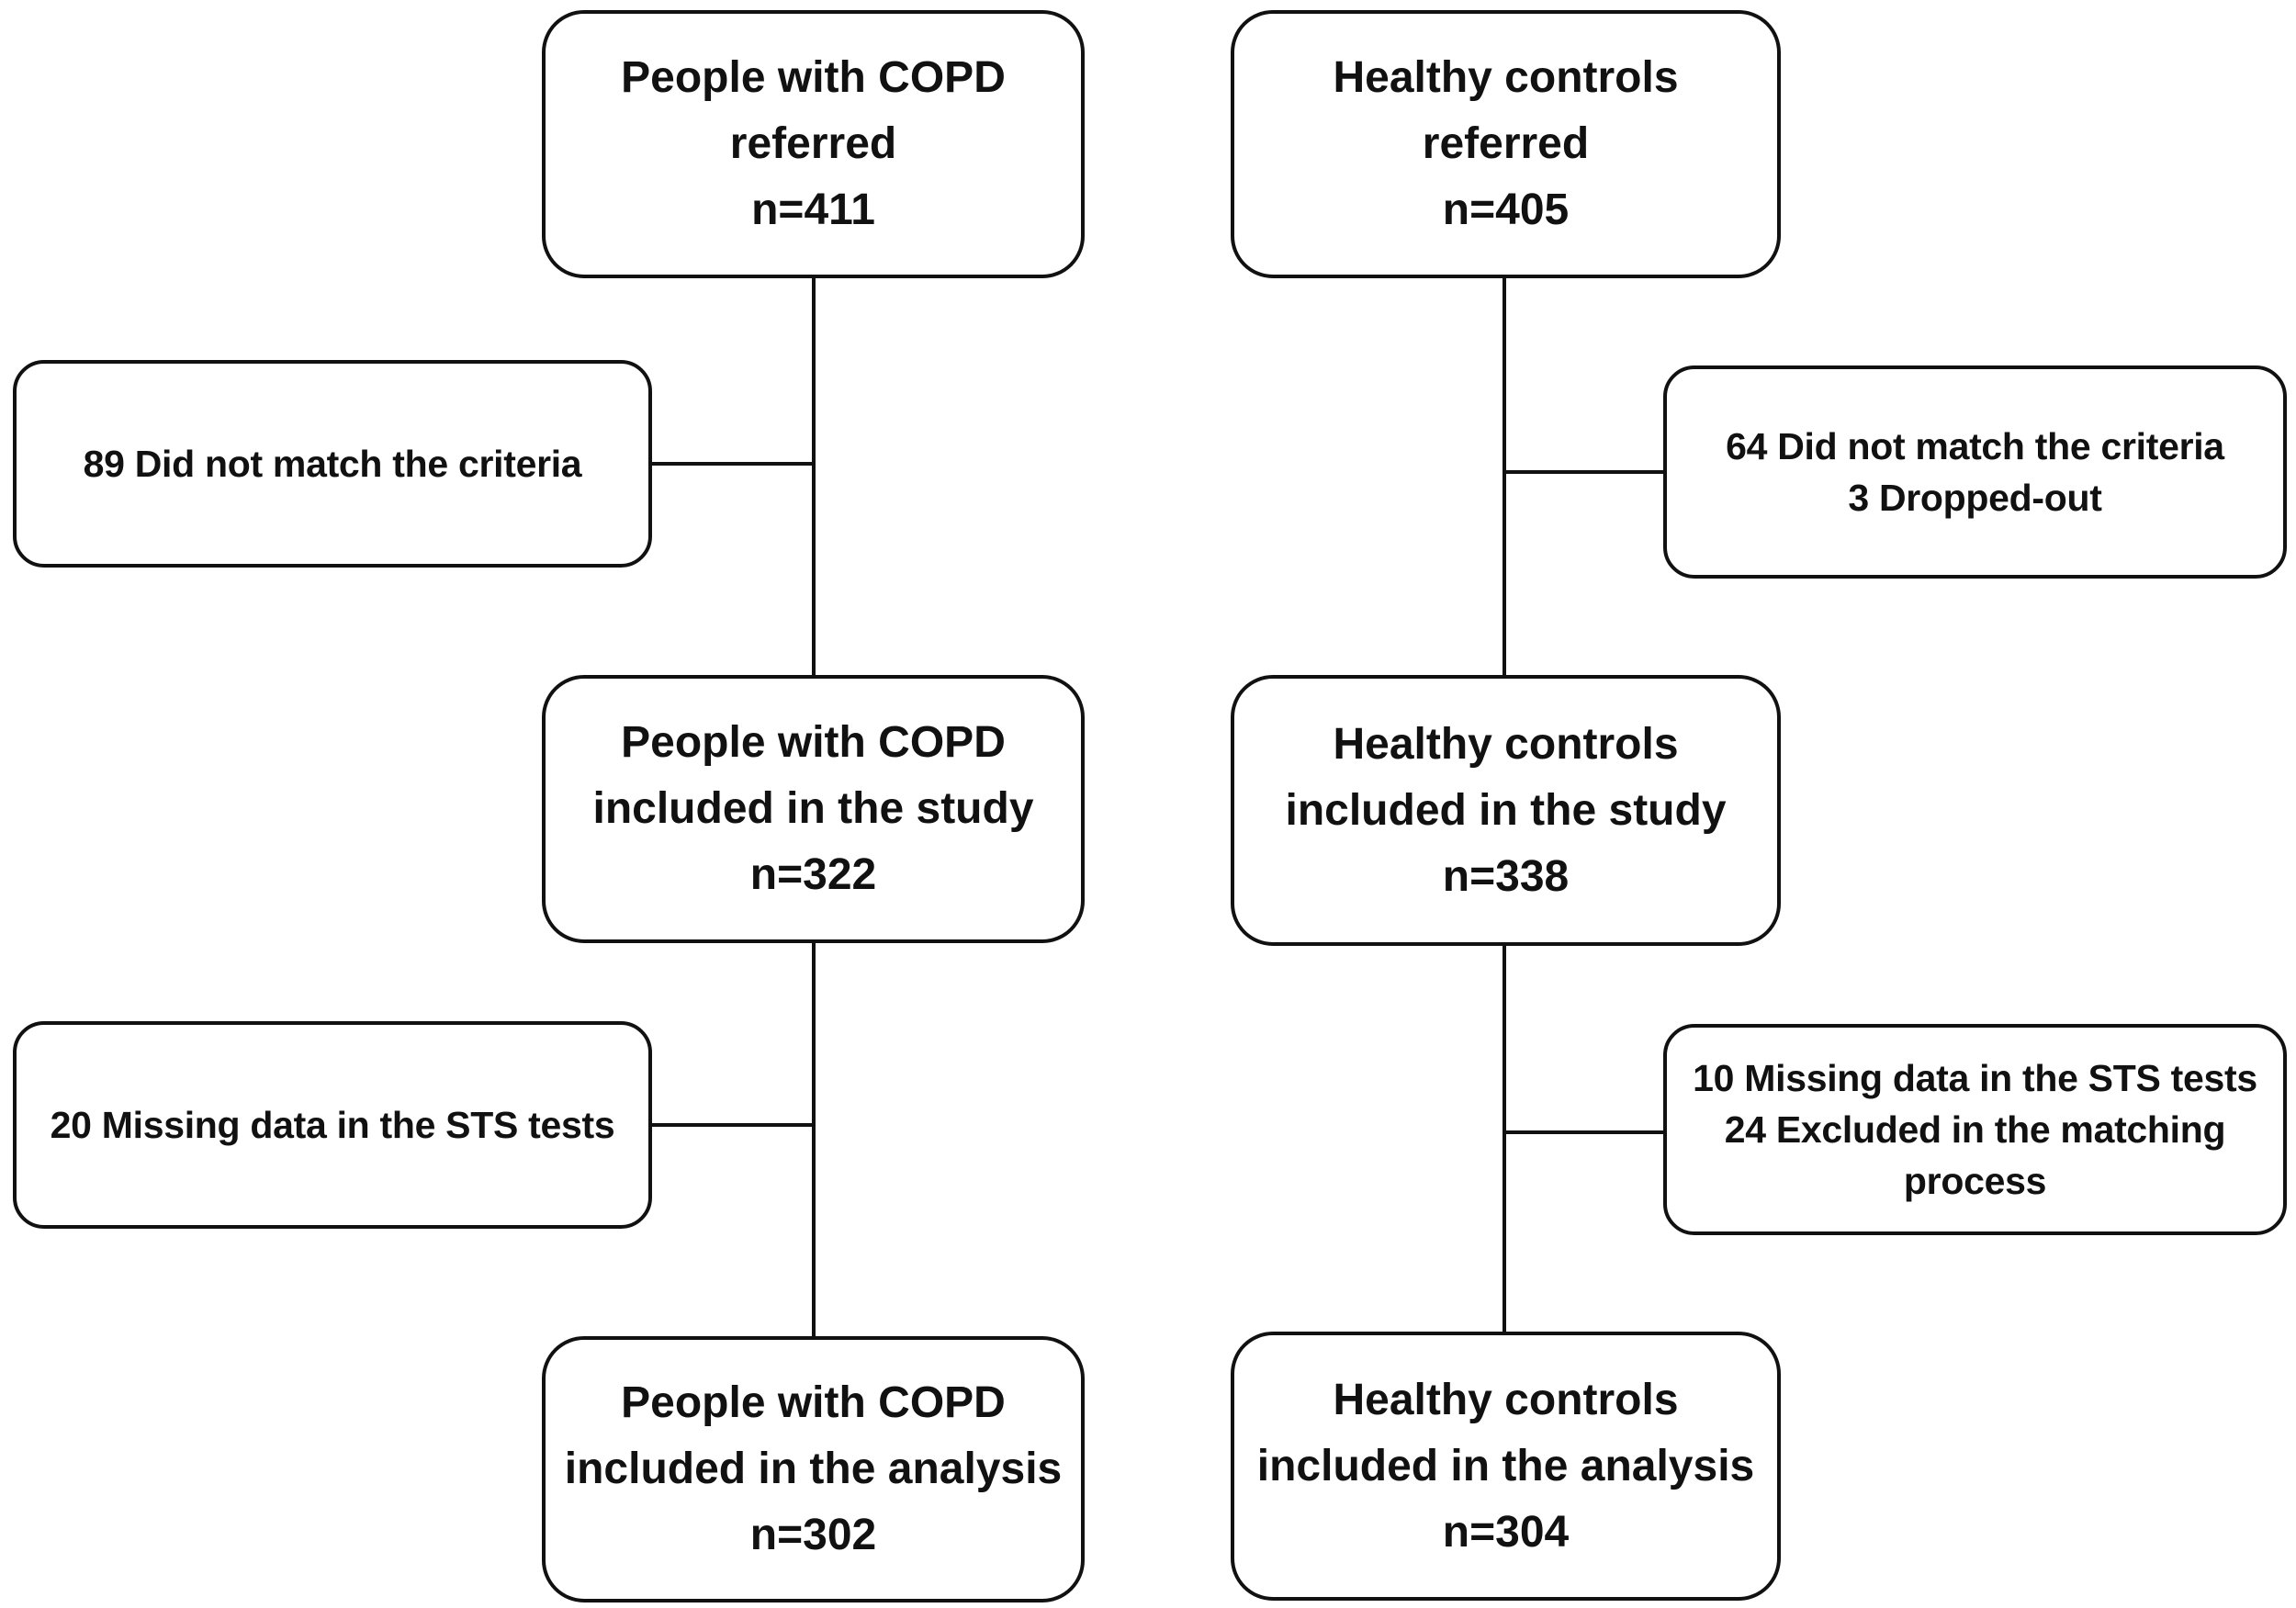 The width and height of the screenshot is (2296, 1608). I want to click on box-copd-referred: People with COPD referred n=411, so click(813, 144).